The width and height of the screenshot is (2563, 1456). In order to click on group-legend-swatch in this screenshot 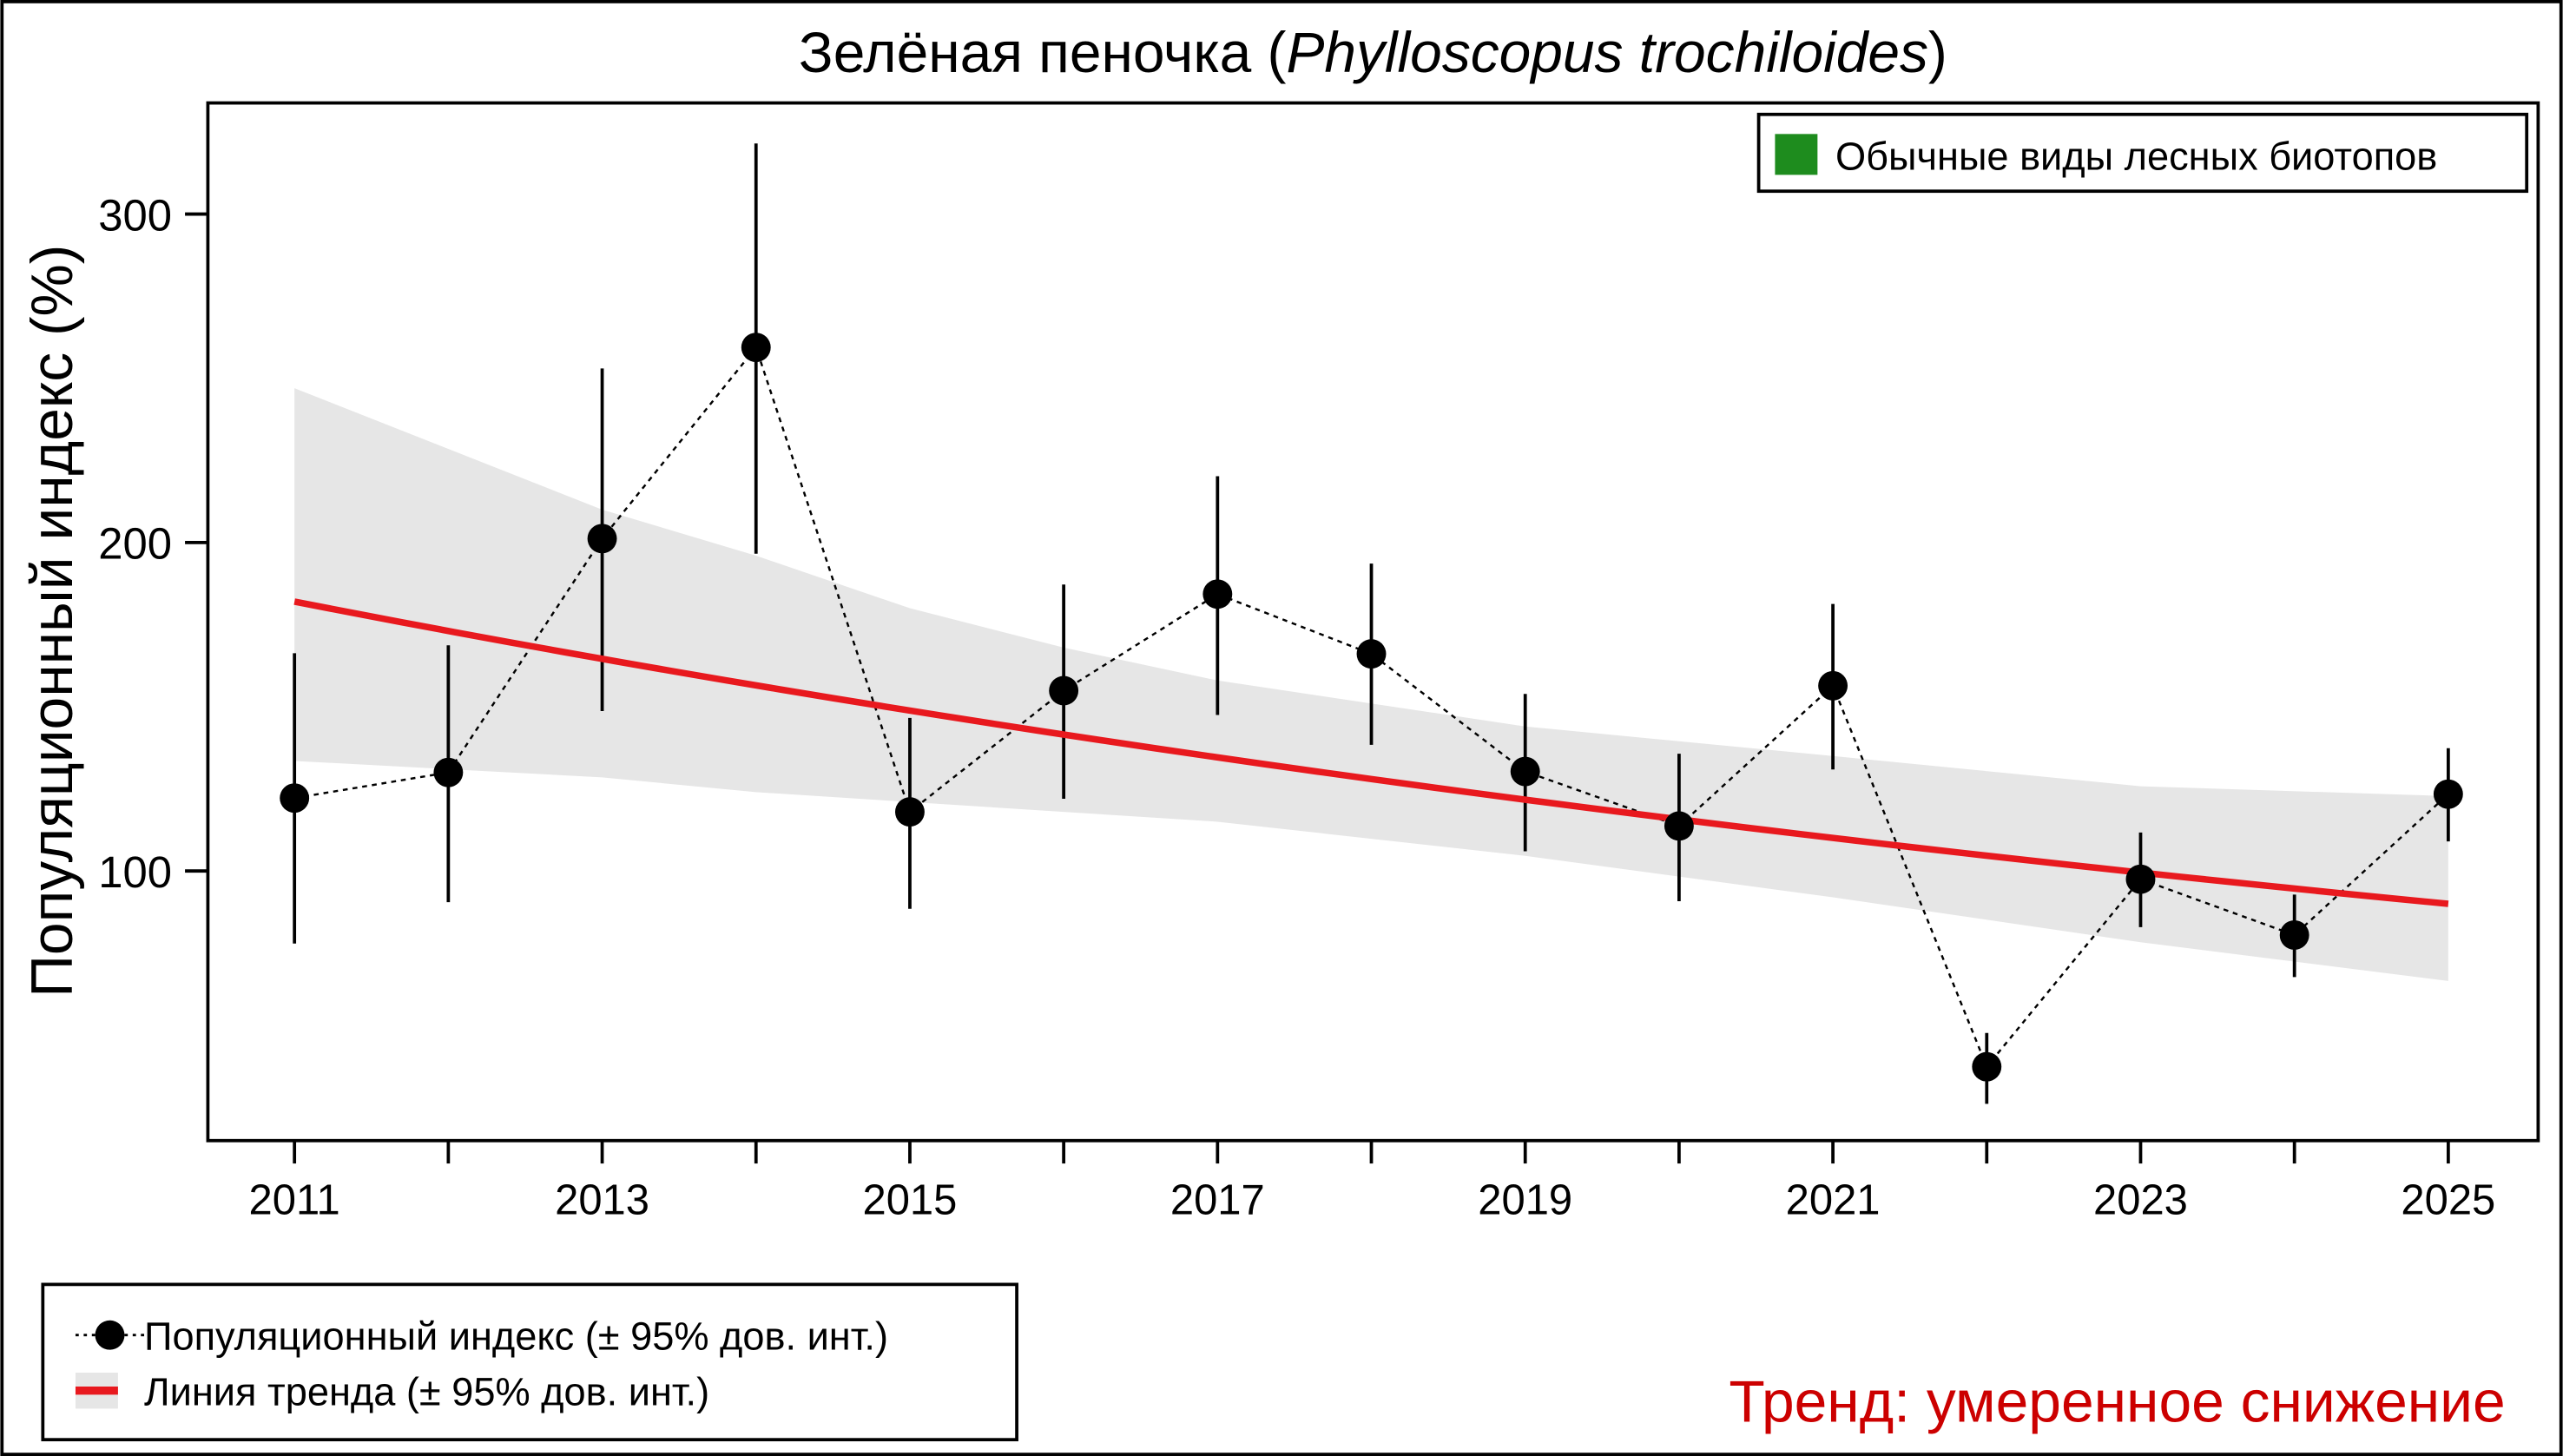, I will do `click(1796, 154)`.